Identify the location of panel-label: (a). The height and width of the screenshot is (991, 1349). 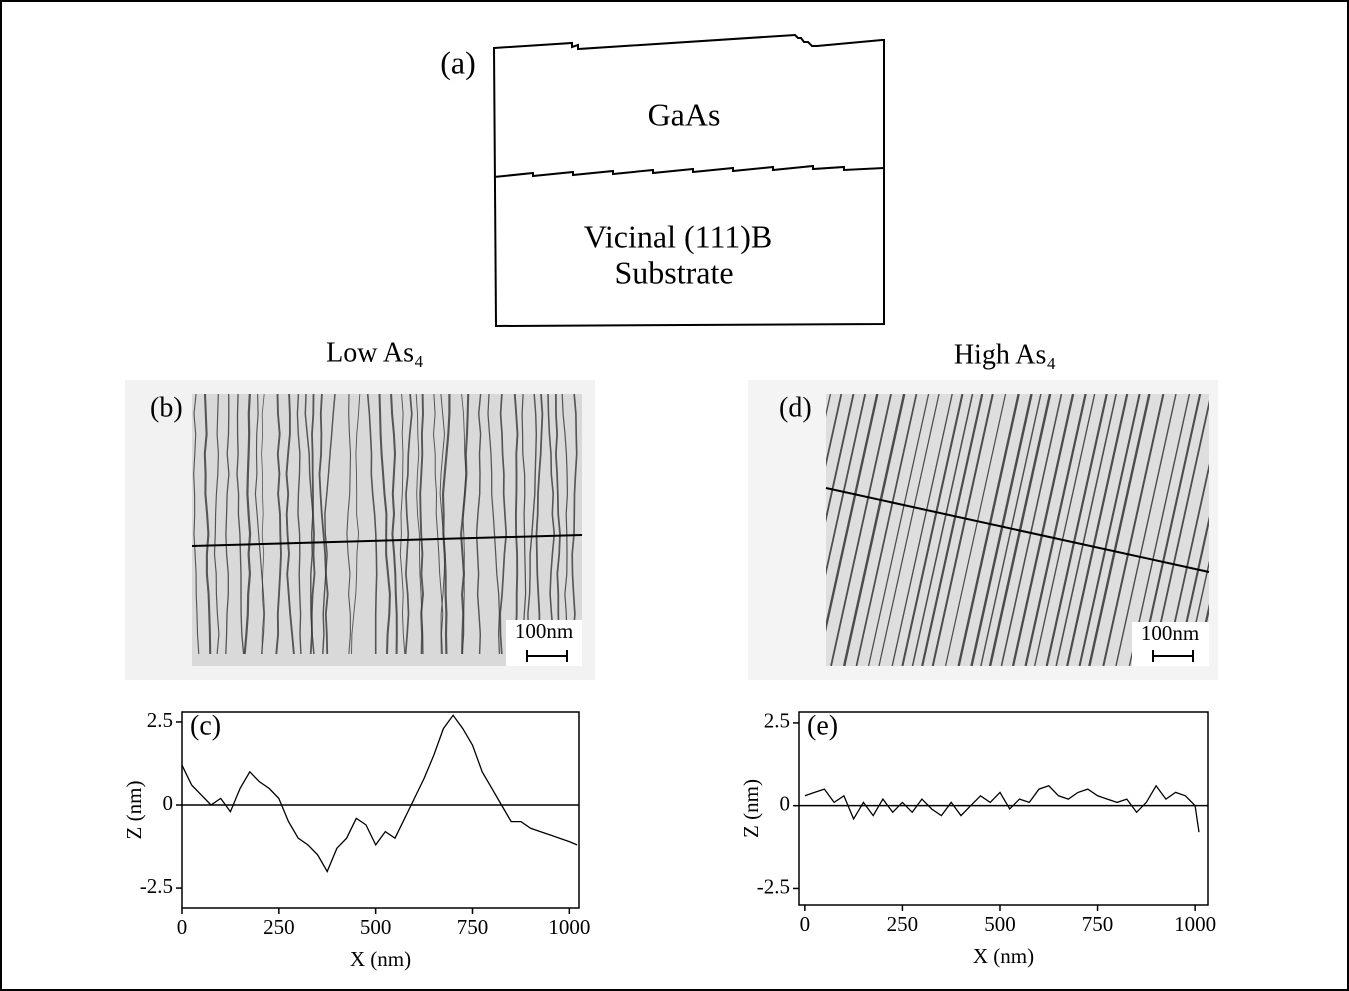
(458, 62).